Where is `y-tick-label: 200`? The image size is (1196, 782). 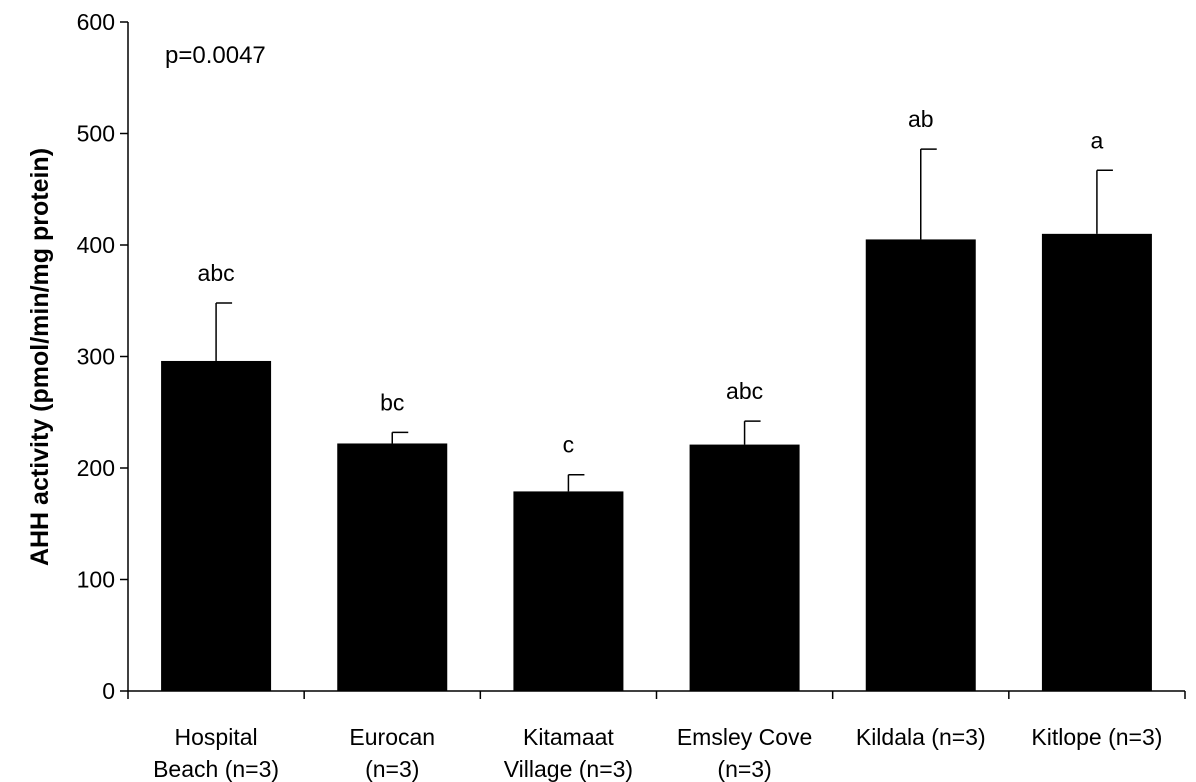 y-tick-label: 200 is located at coordinates (96, 468).